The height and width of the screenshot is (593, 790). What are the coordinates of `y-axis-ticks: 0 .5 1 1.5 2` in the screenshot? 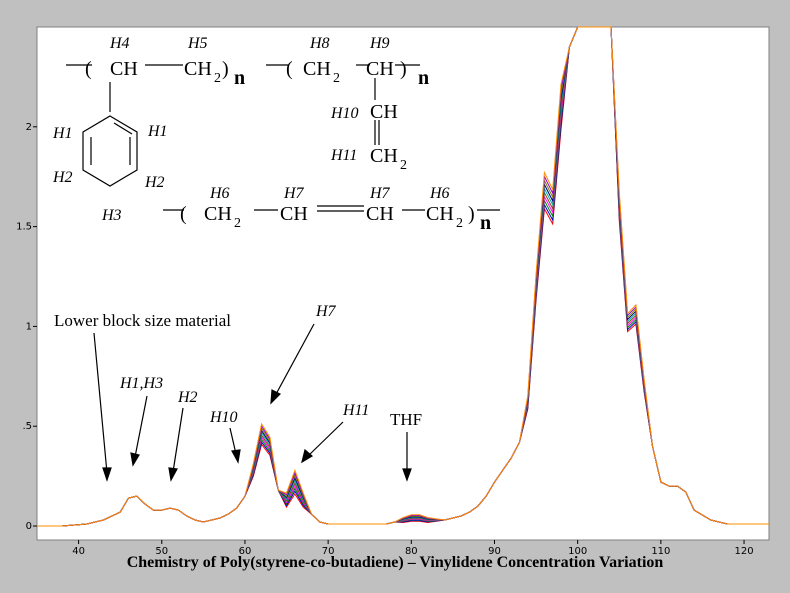 It's located at (26, 327).